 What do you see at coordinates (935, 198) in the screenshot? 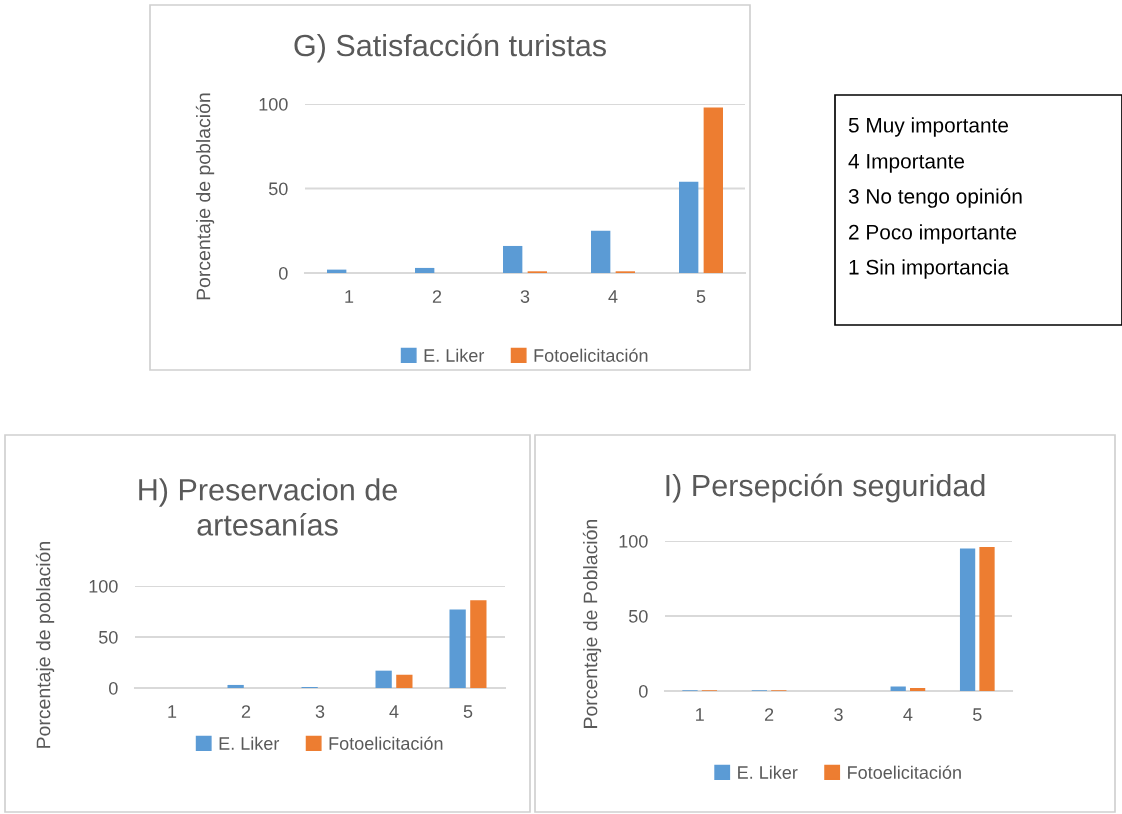
I see `text: 3 No tengo opinión` at bounding box center [935, 198].